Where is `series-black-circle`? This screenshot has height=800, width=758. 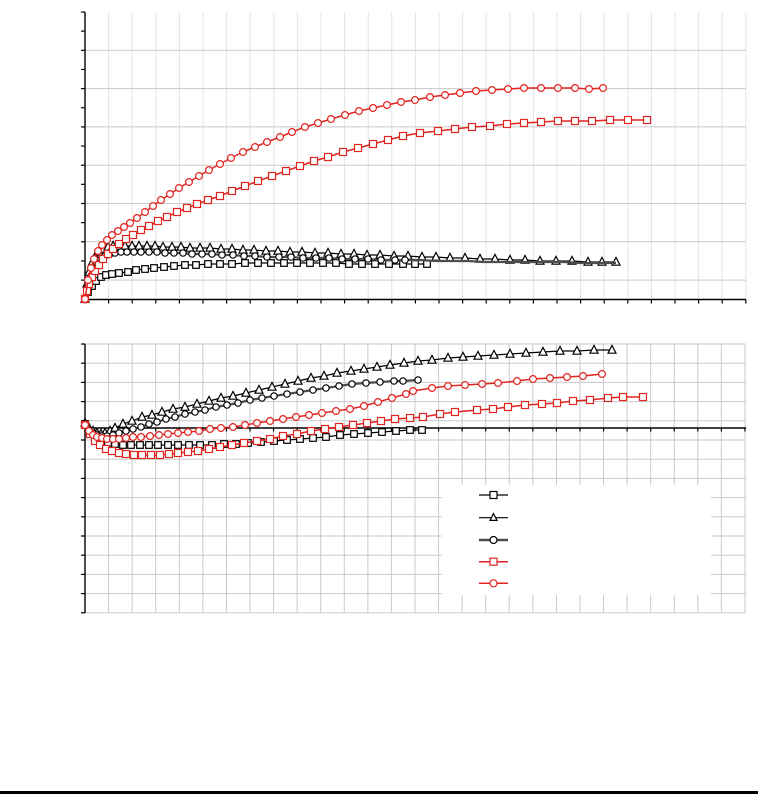
series-black-circle is located at coordinates (251, 408).